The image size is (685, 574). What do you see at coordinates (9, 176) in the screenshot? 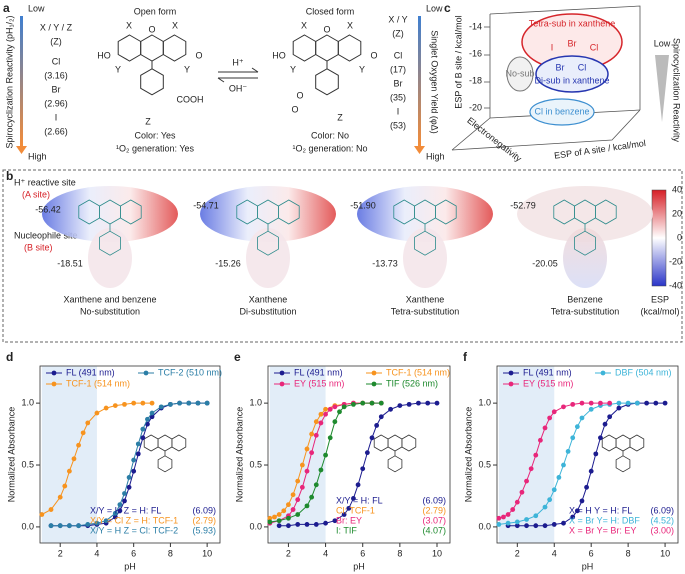
I see `panel-label: b` at bounding box center [9, 176].